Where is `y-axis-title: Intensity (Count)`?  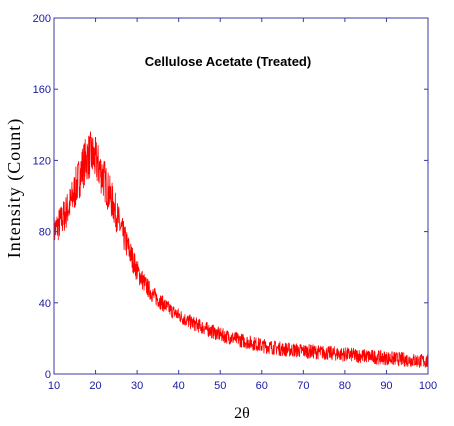 y-axis-title: Intensity (Count) is located at coordinates (14, 188).